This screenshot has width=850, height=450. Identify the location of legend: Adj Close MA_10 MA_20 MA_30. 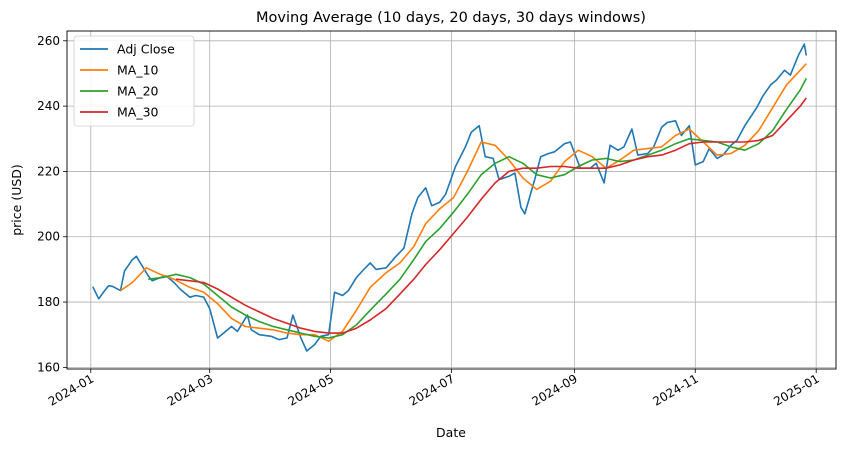
(134, 81).